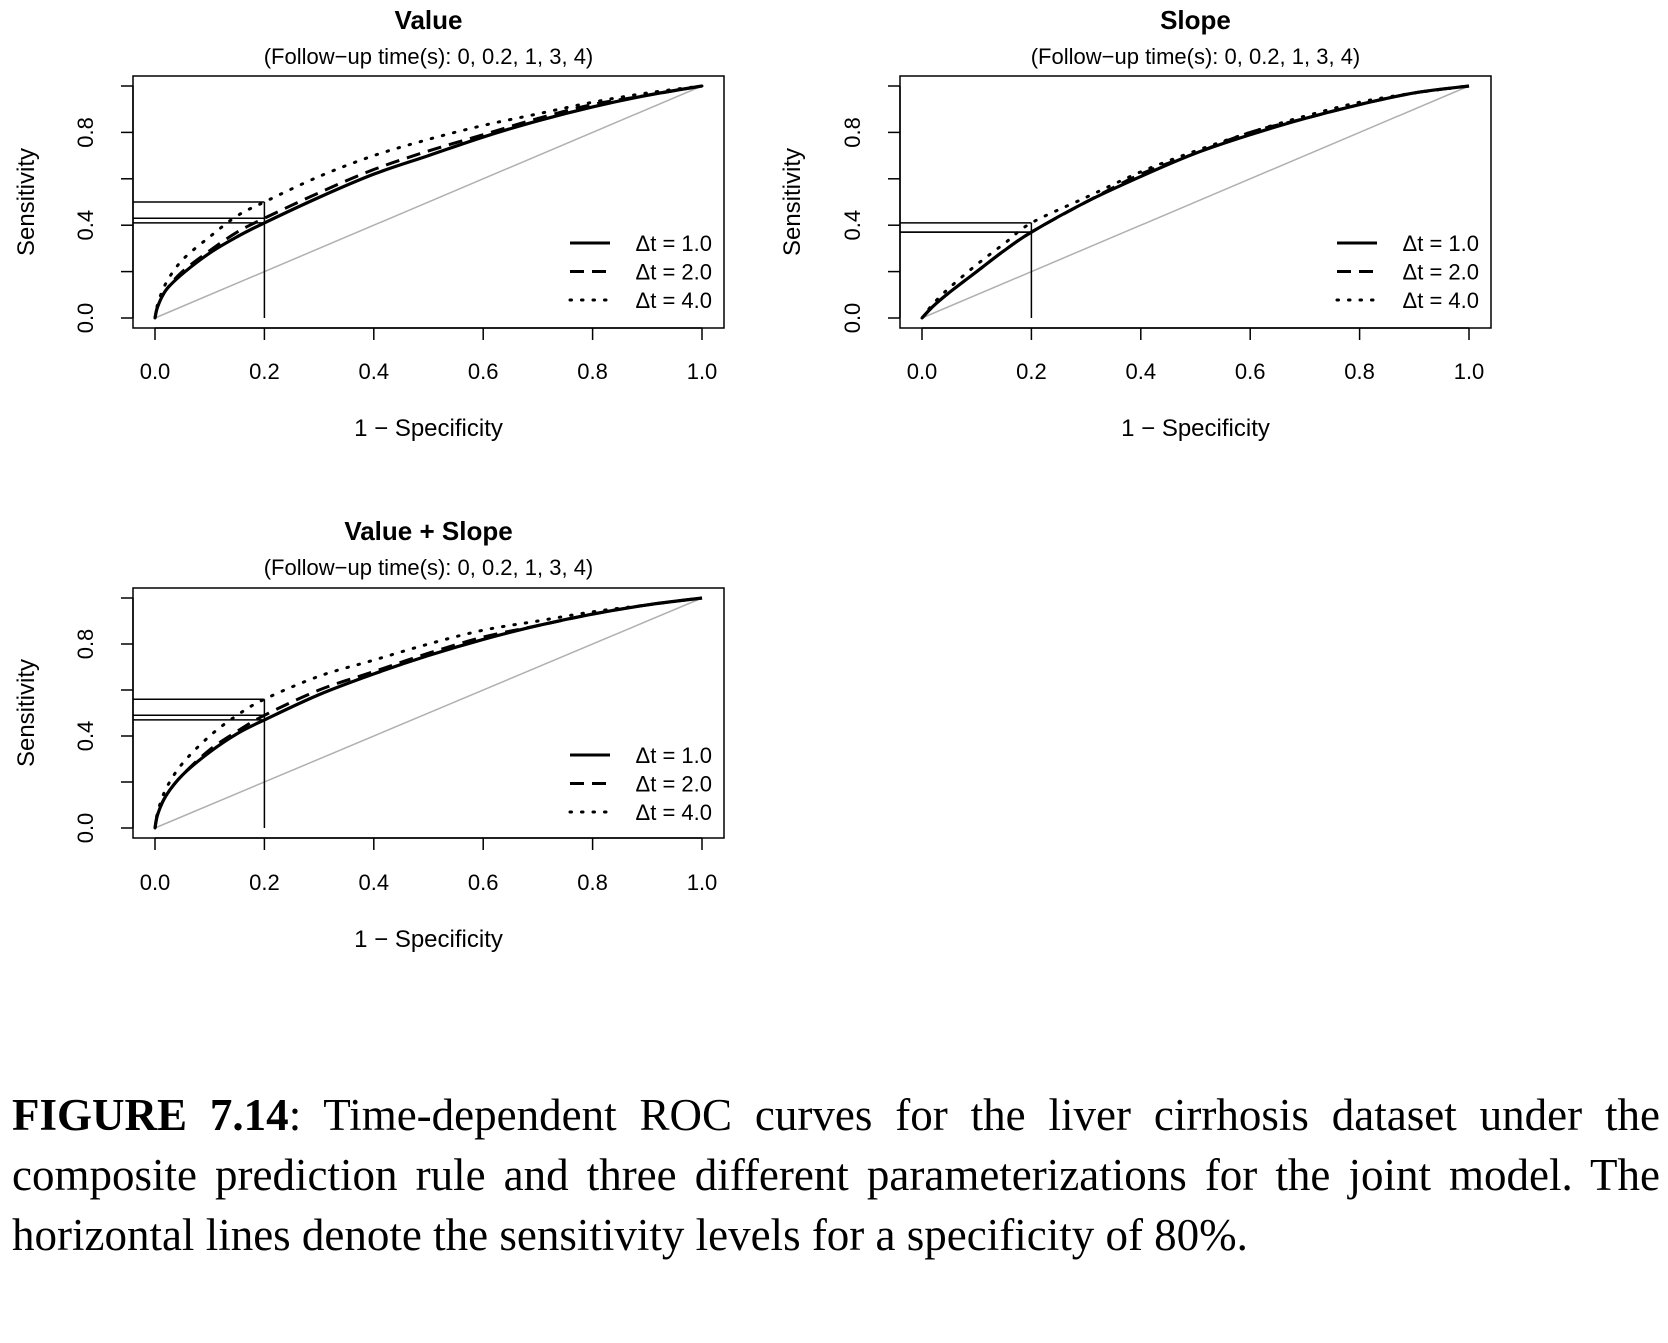  What do you see at coordinates (1195, 20) in the screenshot?
I see `chart-title: Slope` at bounding box center [1195, 20].